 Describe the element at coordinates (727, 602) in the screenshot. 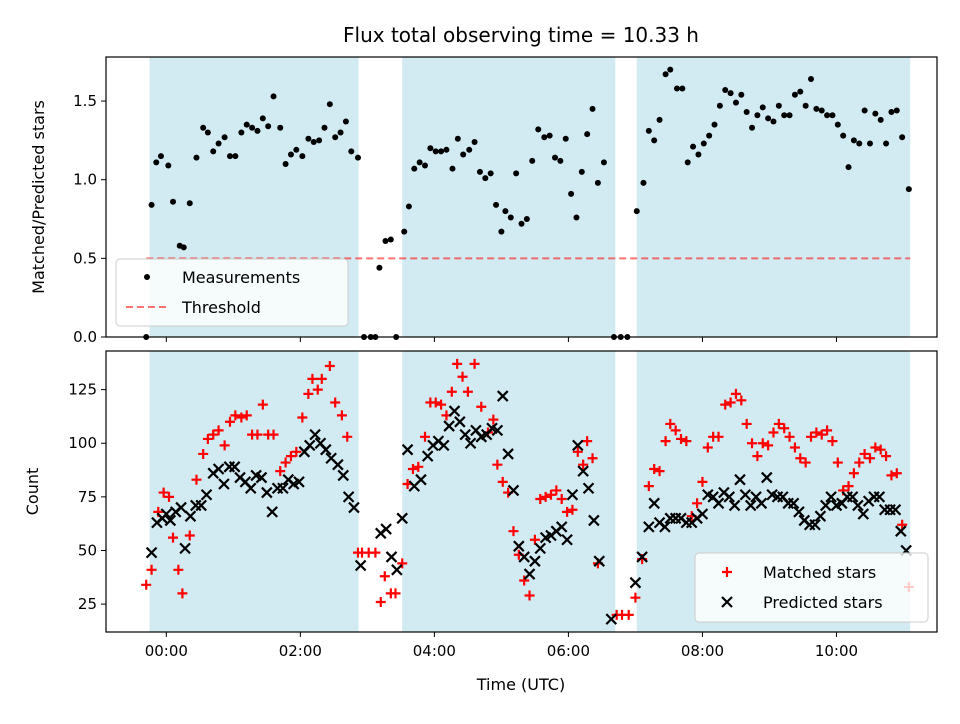

I see `legend-marker-predicted` at that location.